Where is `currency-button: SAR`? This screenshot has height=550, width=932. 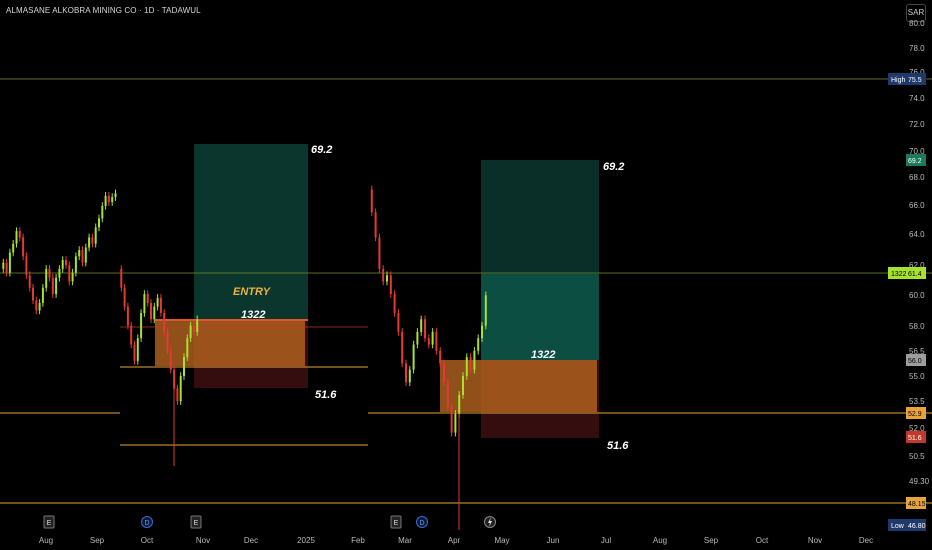 currency-button: SAR is located at coordinates (916, 13).